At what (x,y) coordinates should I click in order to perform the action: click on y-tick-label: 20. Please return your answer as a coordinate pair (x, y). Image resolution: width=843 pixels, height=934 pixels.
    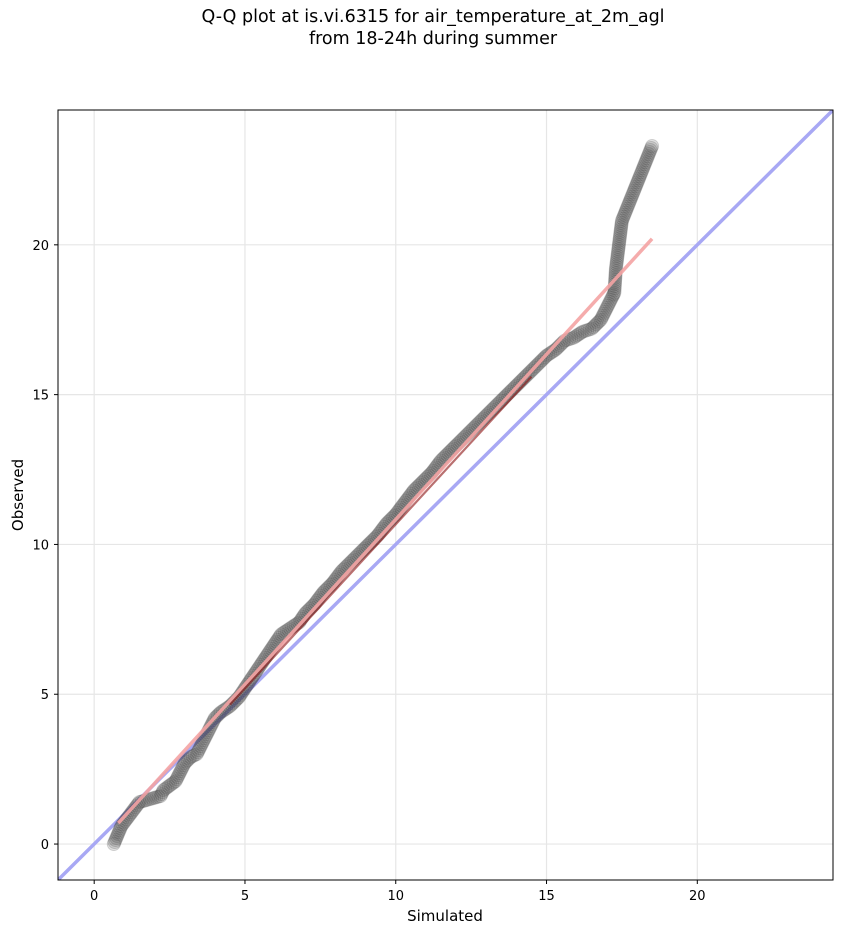
    Looking at the image, I should click on (40, 246).